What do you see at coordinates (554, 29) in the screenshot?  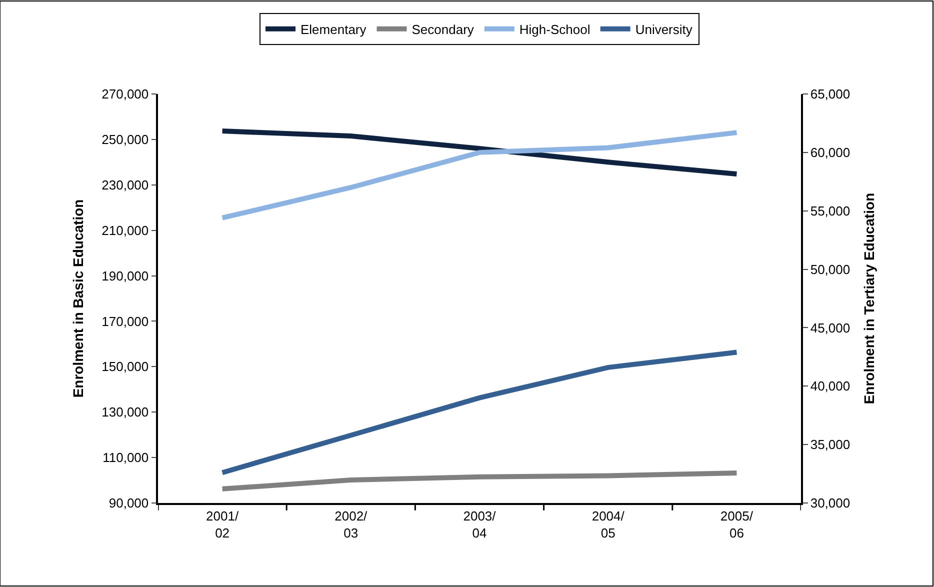 I see `legend-label: High-School` at bounding box center [554, 29].